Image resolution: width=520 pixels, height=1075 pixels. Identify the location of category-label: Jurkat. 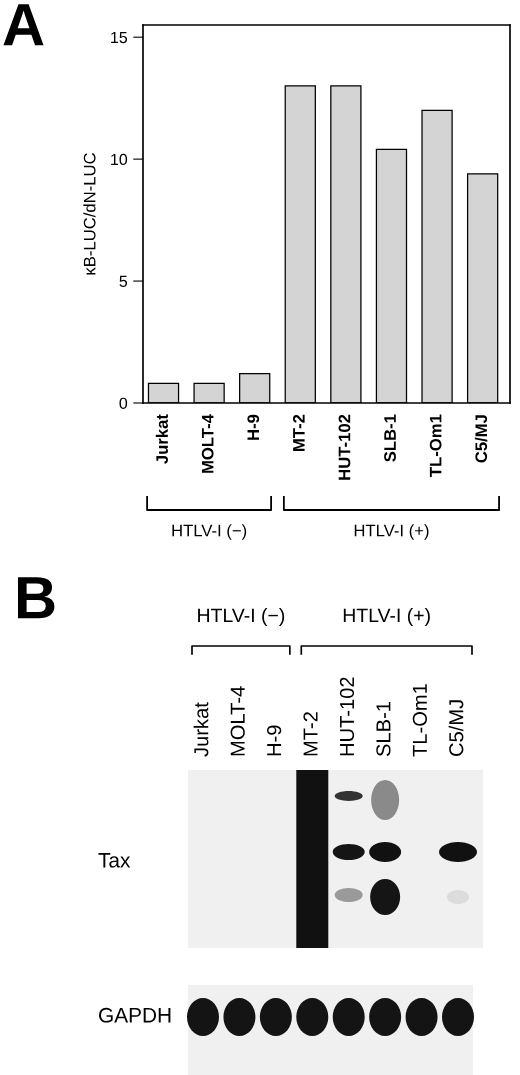
(201, 729).